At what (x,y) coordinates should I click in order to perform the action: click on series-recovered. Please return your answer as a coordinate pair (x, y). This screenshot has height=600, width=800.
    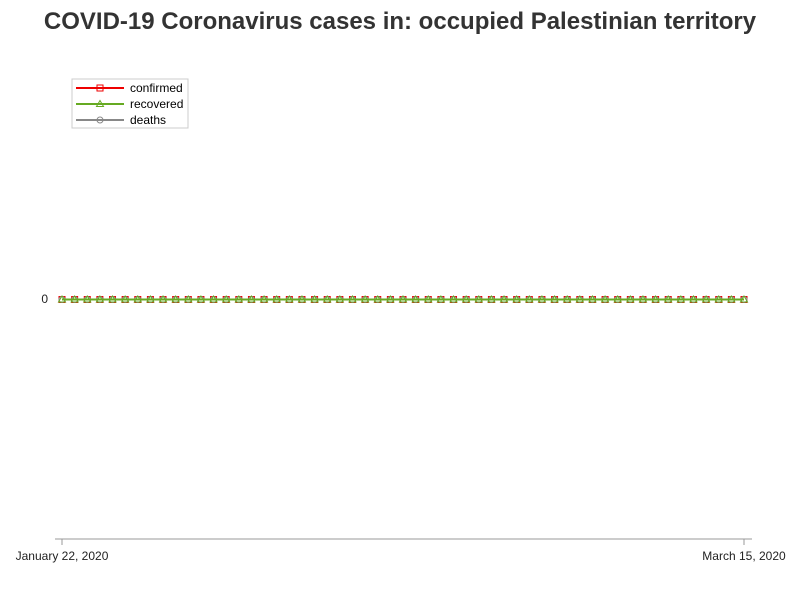
    Looking at the image, I should click on (403, 299).